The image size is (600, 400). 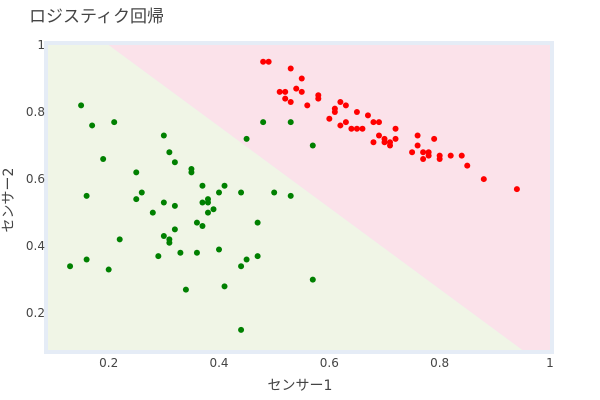 I want to click on x-tick-label: 0.6, so click(x=329, y=363).